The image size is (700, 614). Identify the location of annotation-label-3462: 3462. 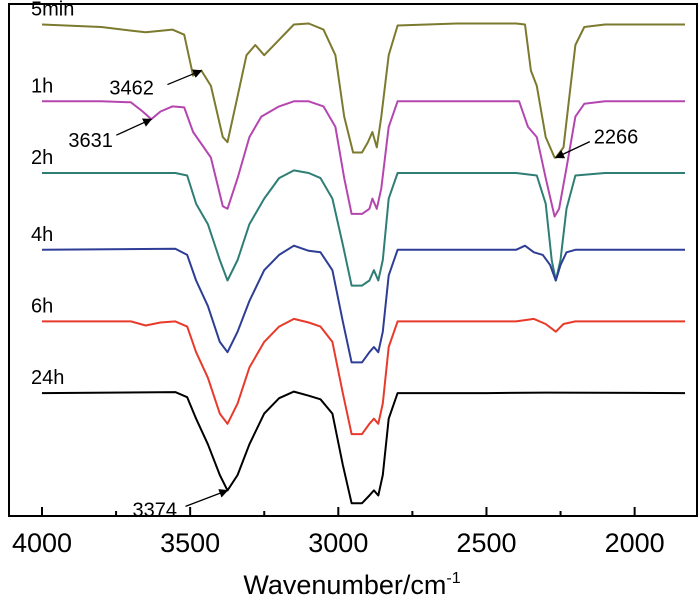
(131, 89).